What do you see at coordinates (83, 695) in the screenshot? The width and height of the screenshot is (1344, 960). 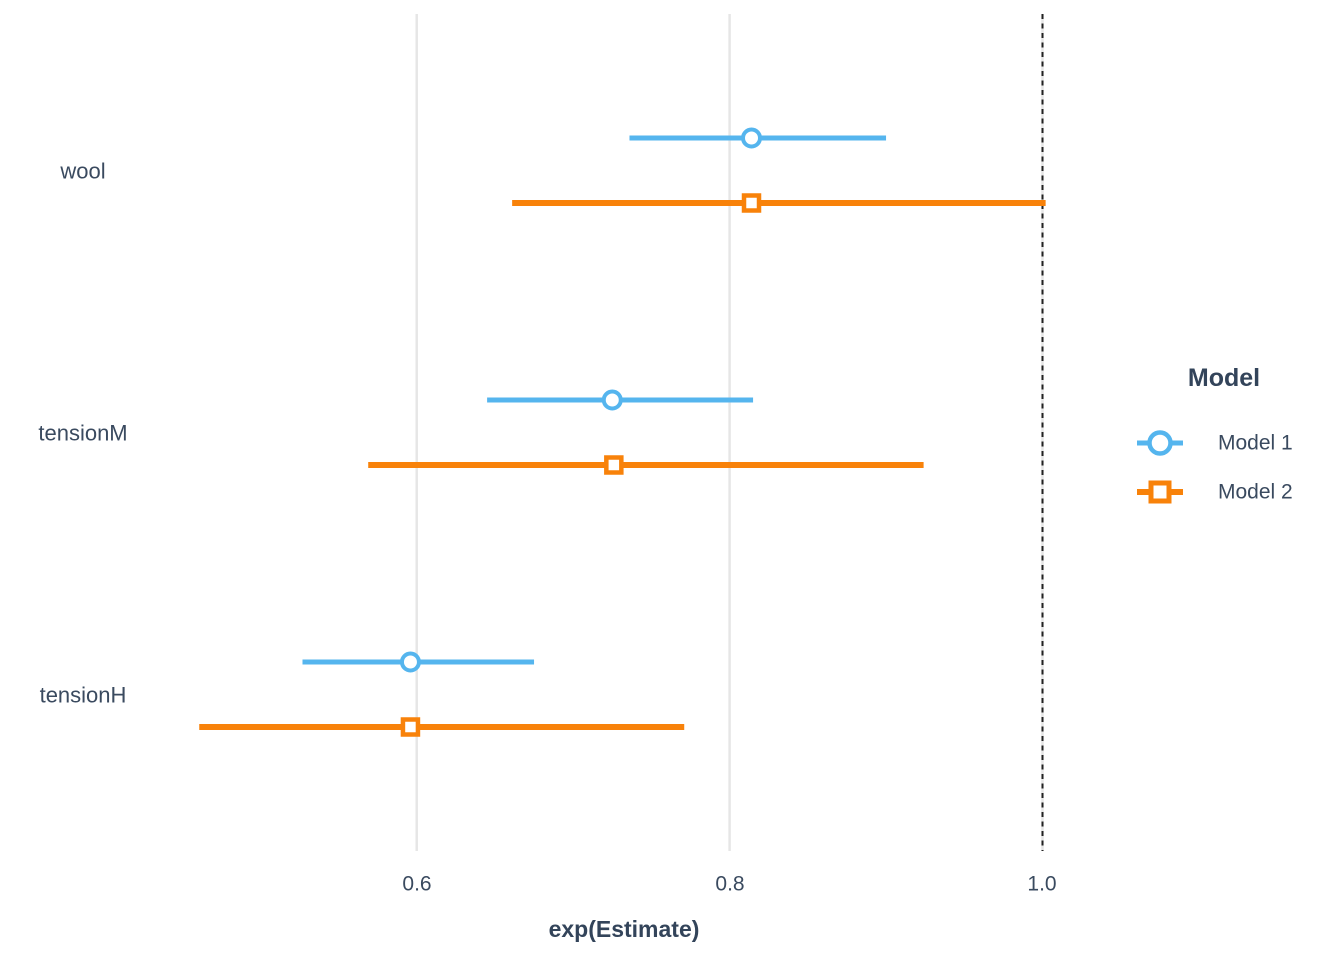 I see `y-axis-label-tensionH: tensionH` at bounding box center [83, 695].